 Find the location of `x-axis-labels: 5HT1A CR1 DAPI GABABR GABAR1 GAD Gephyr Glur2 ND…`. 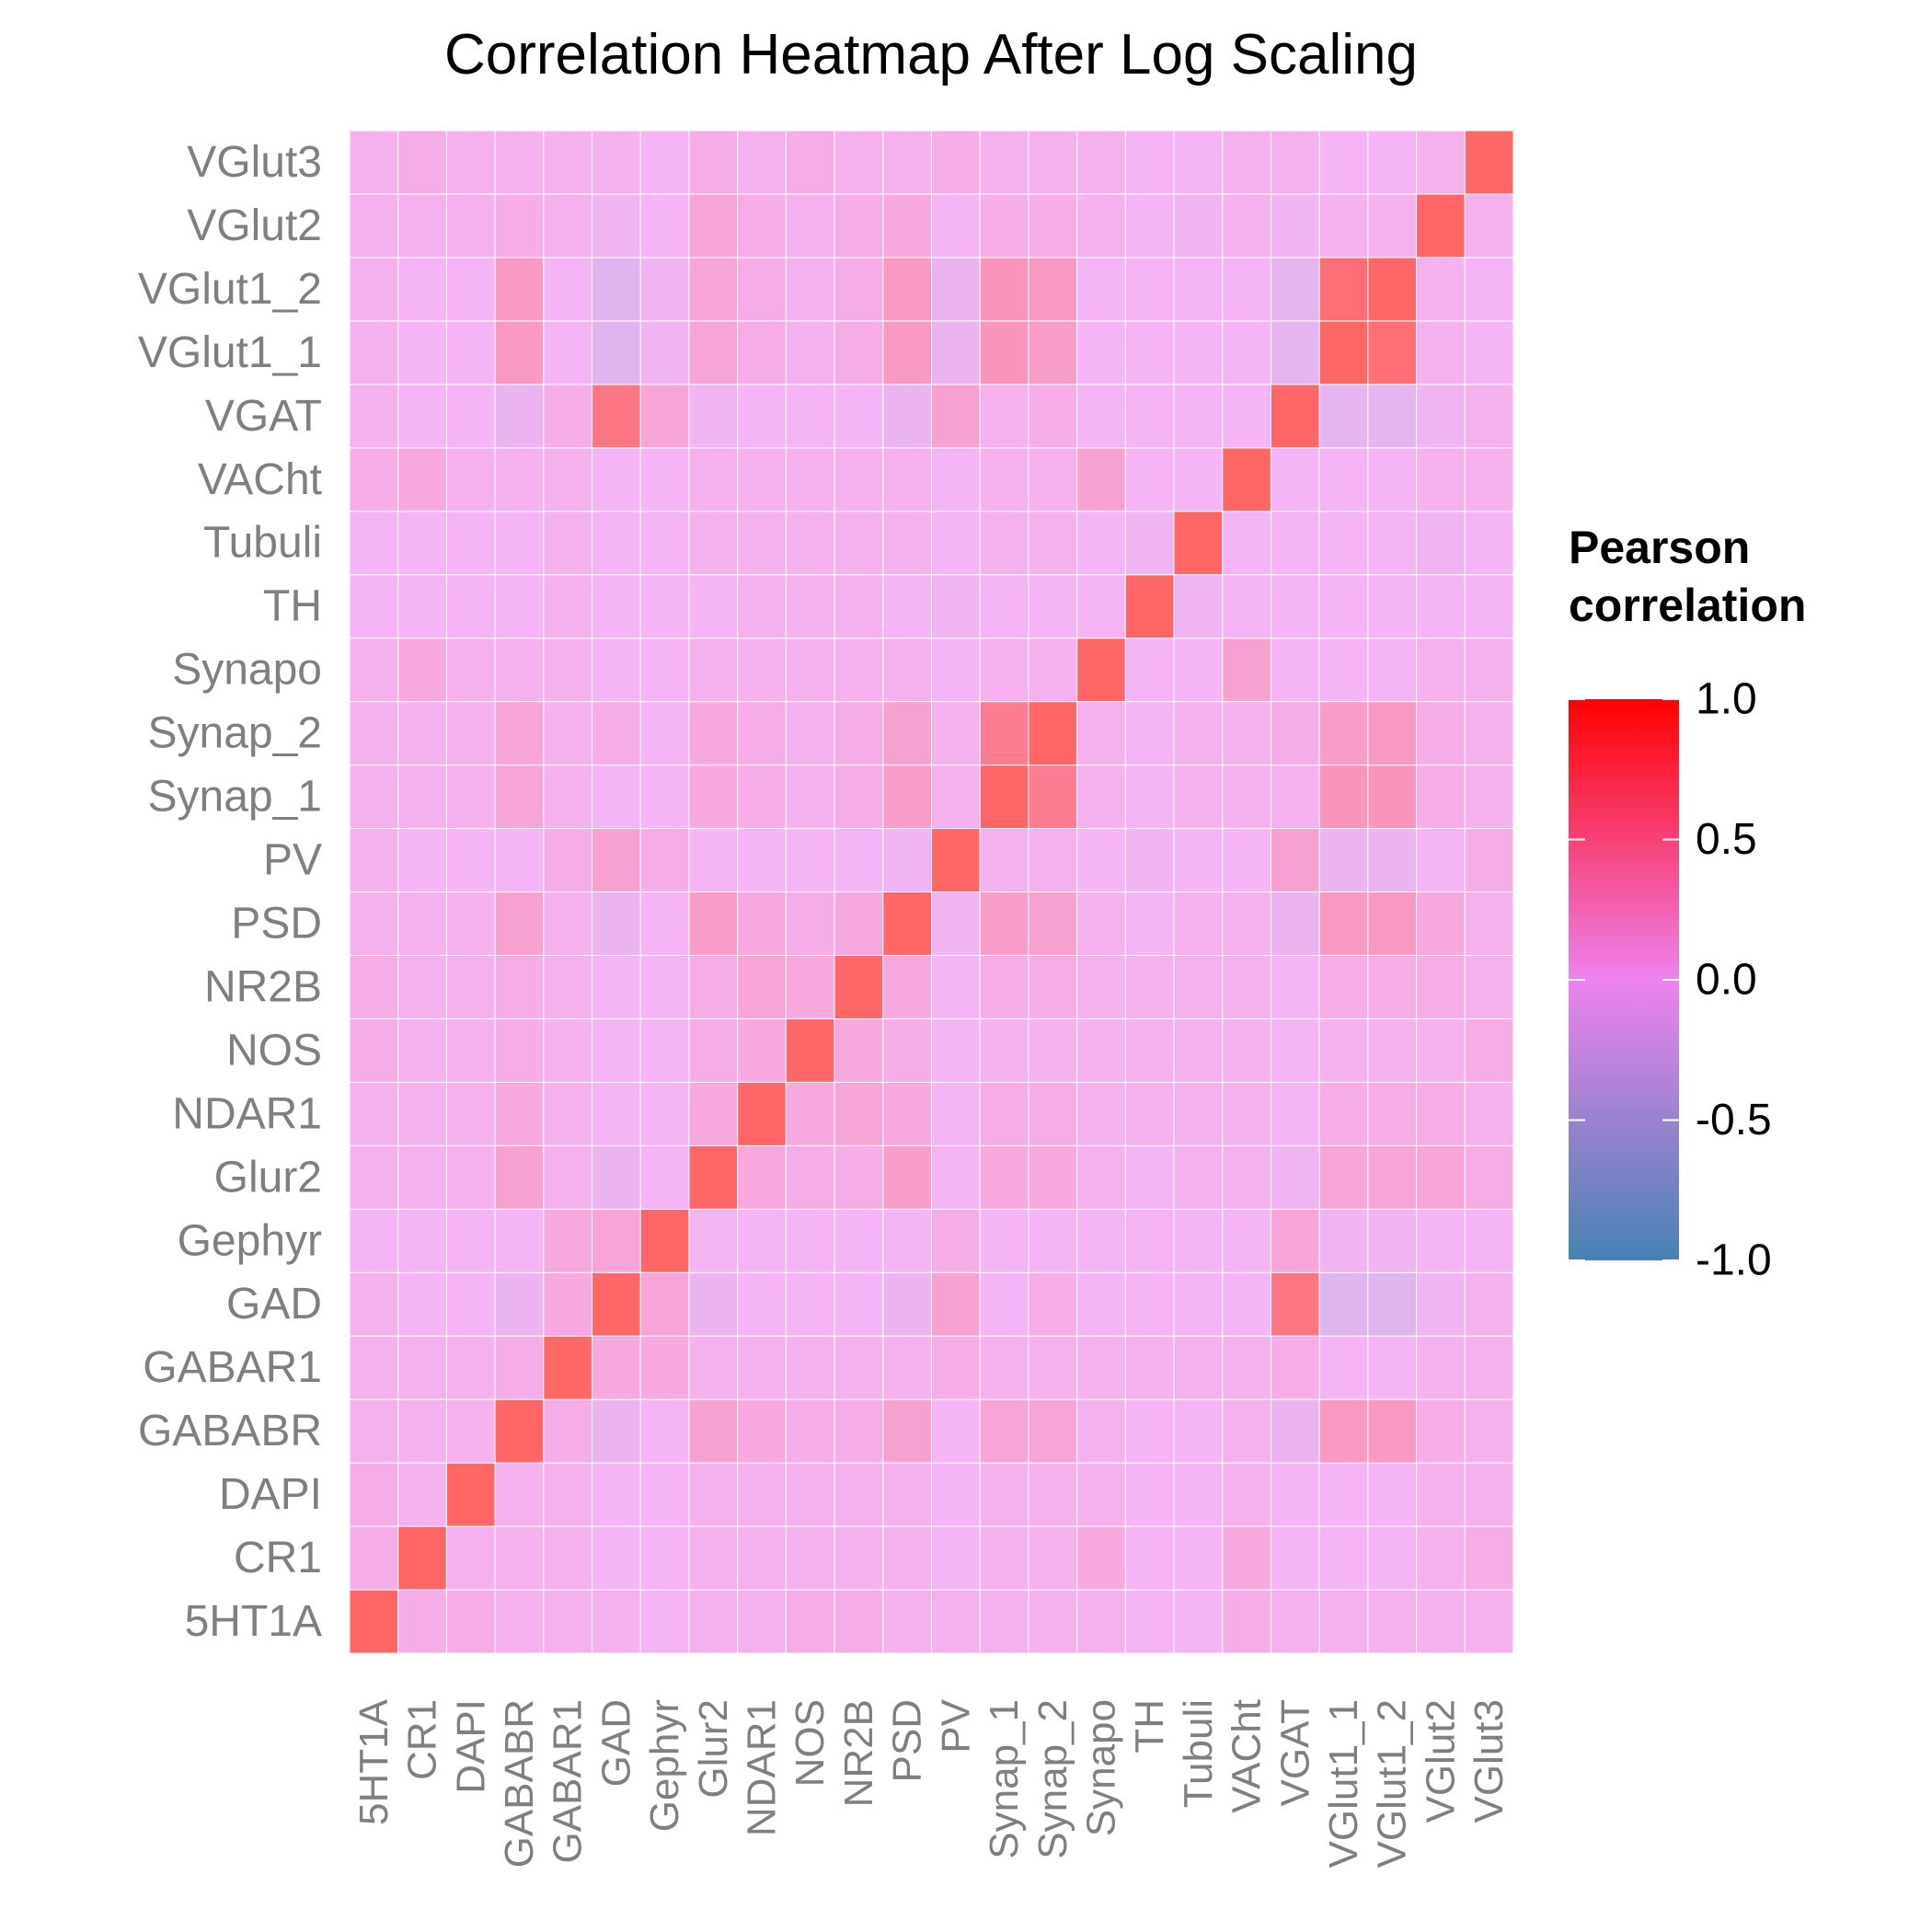

x-axis-labels: 5HT1A CR1 DAPI GABABR GABAR1 GAD Gephyr Glur2 ND… is located at coordinates (931, 1783).